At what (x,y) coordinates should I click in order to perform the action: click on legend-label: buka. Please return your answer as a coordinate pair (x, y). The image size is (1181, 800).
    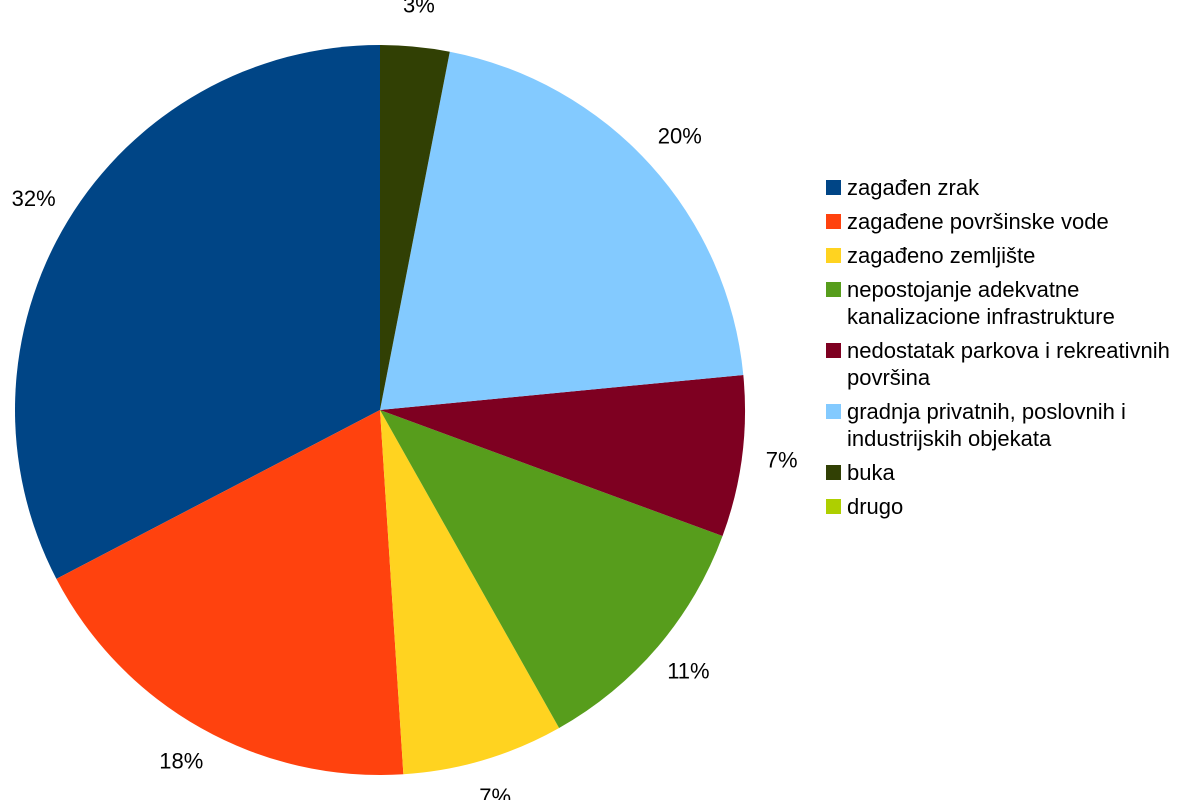
    Looking at the image, I should click on (871, 472).